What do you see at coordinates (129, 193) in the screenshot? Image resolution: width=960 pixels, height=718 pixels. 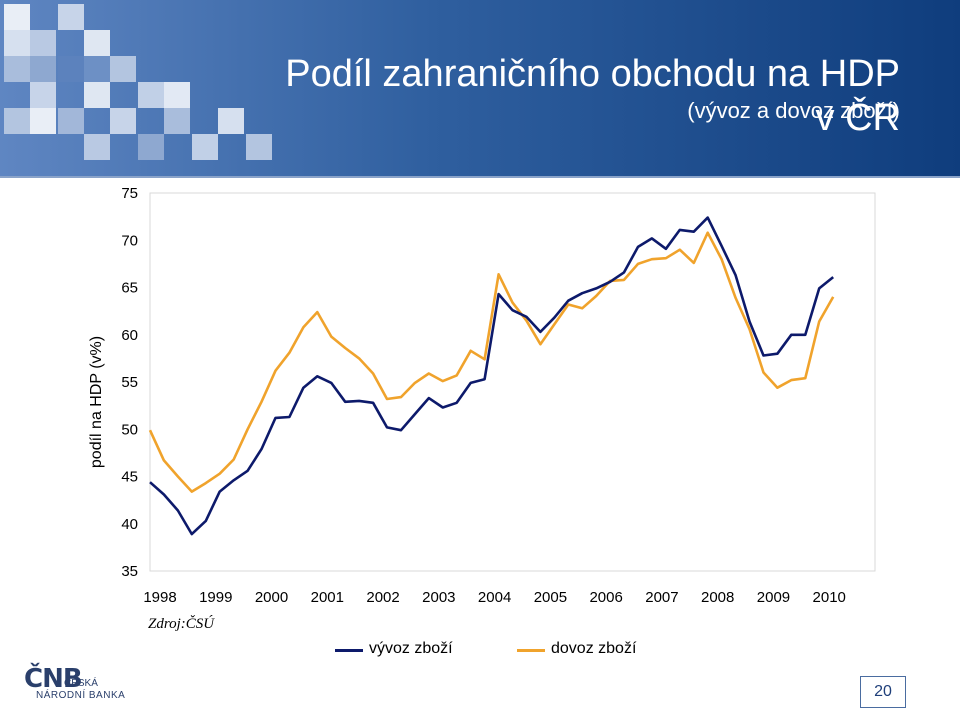 I see `y-tick-label: 75` at bounding box center [129, 193].